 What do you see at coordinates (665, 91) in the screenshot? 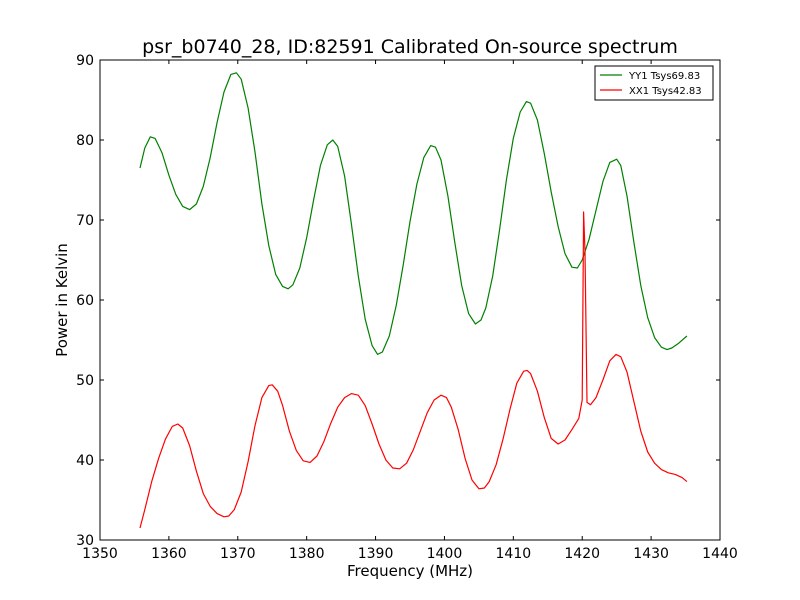
I see `legend-label-xx1: XX1 Tsys42.83` at bounding box center [665, 91].